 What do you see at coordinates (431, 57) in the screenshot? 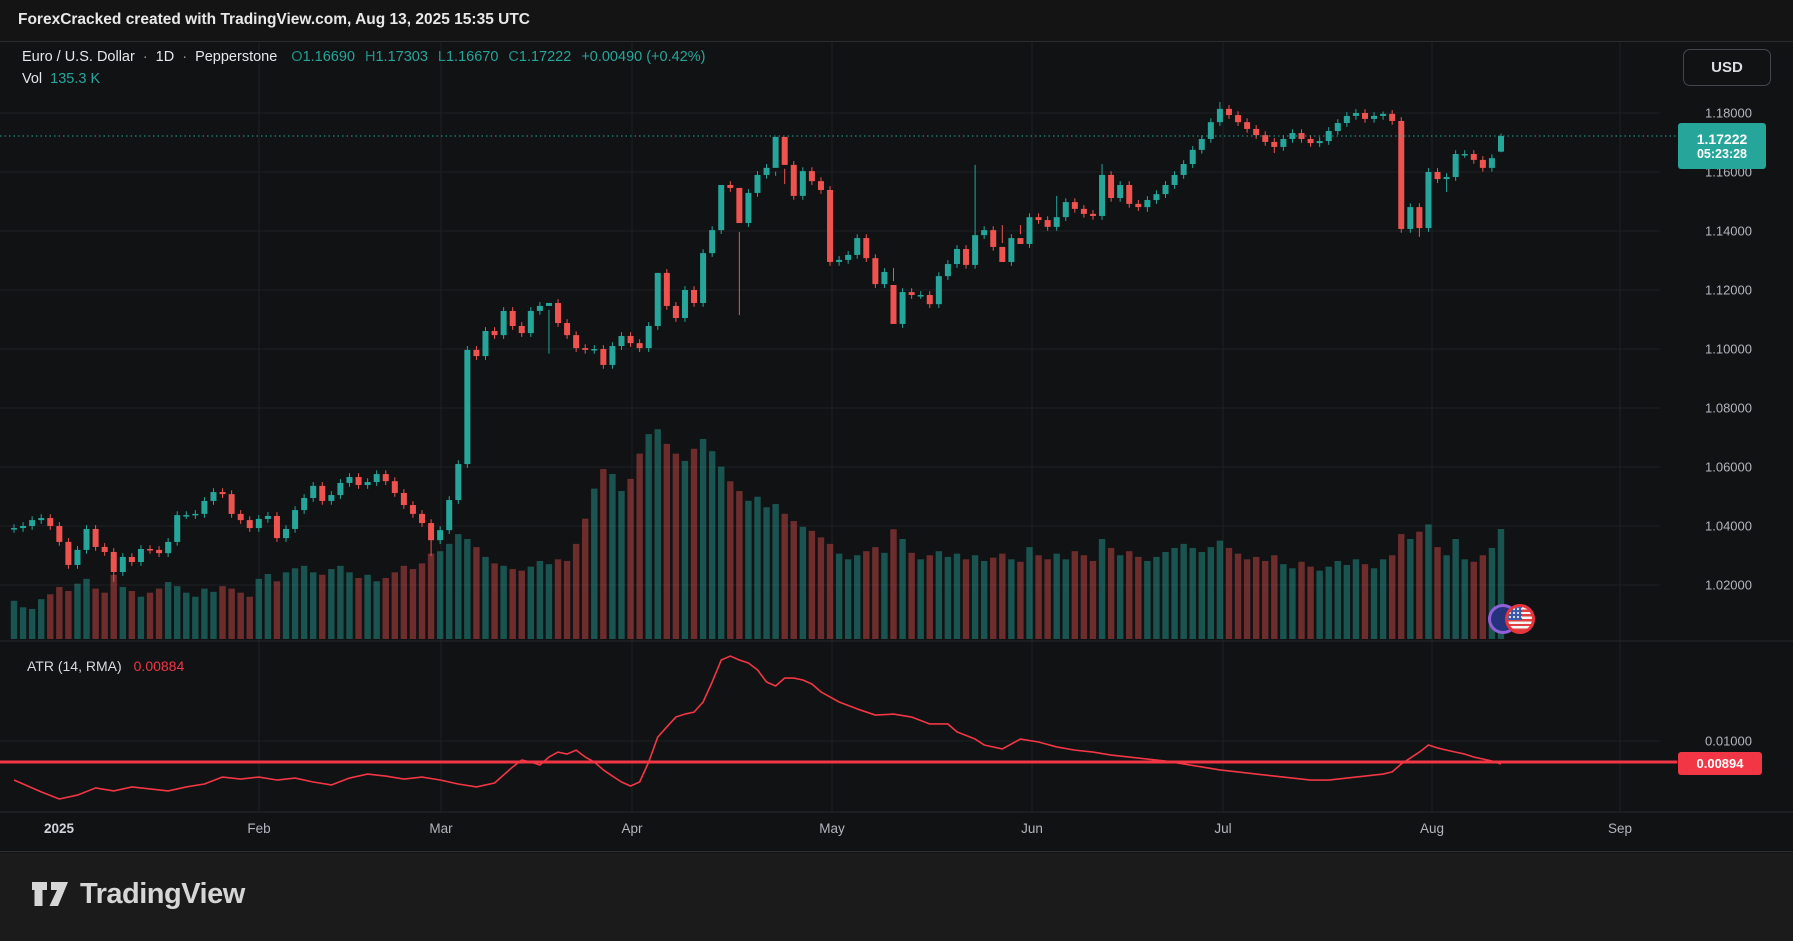
I see `ohlc-values: O1.16690 H1.17303 L1.16670 C1.17222` at bounding box center [431, 57].